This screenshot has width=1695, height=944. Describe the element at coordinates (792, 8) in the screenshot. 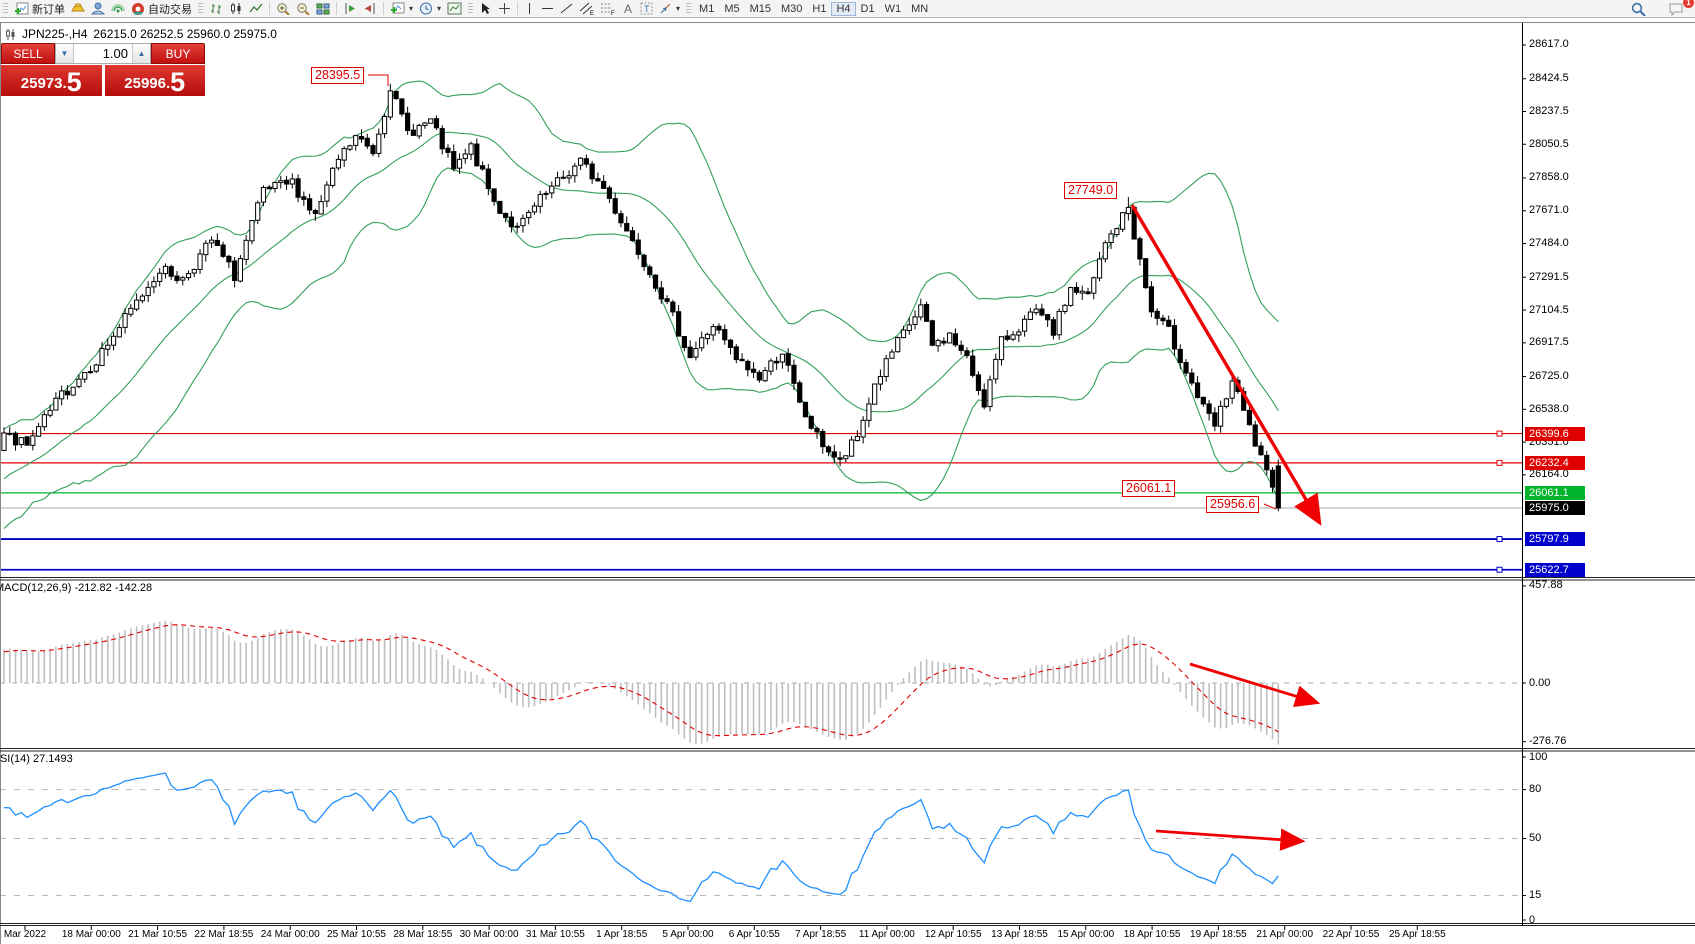

I see `timeframe-button-m30: M30` at that location.